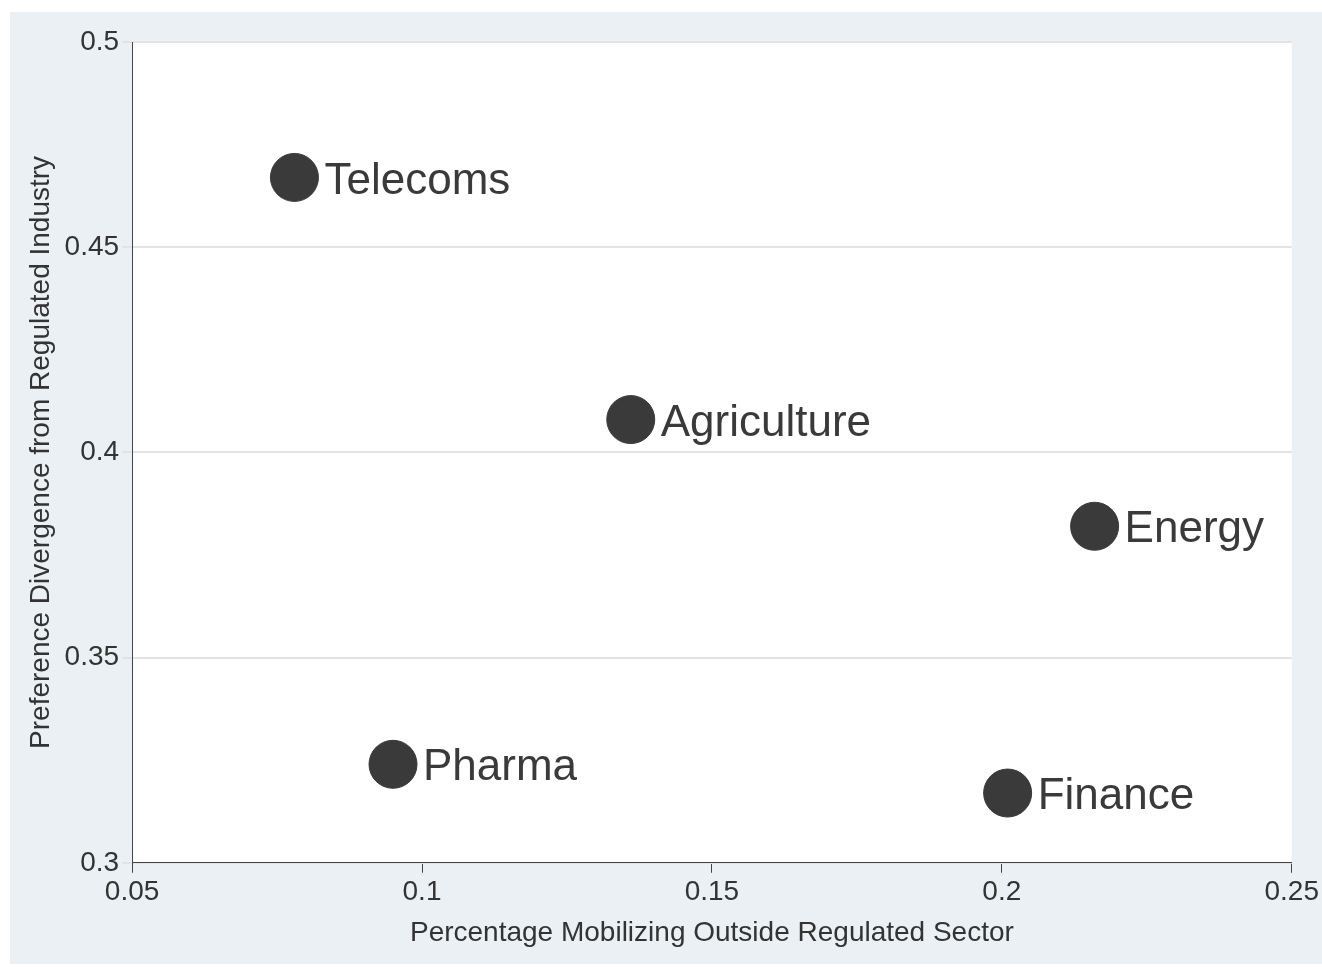 This screenshot has width=1322, height=967. Describe the element at coordinates (92, 656) in the screenshot. I see `y-tick-label: 0.35` at that location.